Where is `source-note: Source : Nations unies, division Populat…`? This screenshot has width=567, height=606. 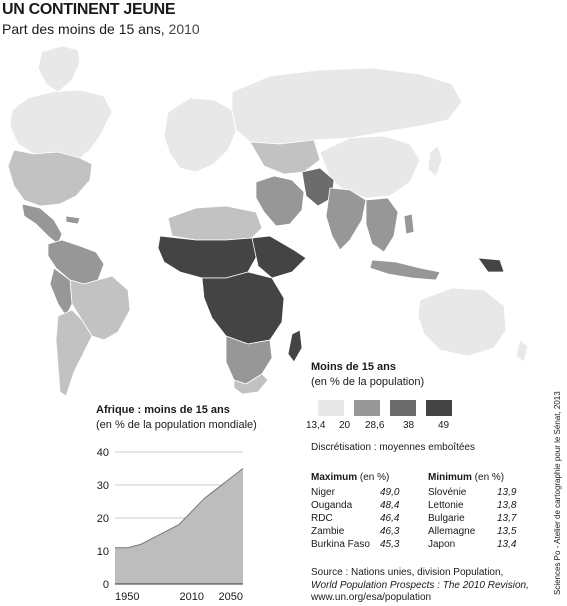 source-note: Source : Nations unies, division Populat… is located at coordinates (420, 586).